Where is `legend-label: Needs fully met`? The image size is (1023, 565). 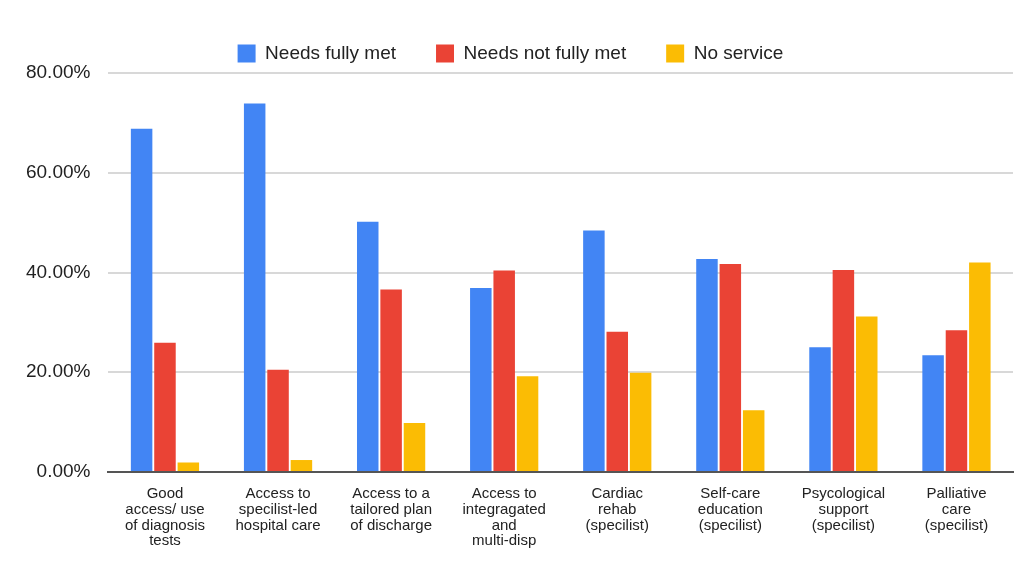 legend-label: Needs fully met is located at coordinates (331, 52).